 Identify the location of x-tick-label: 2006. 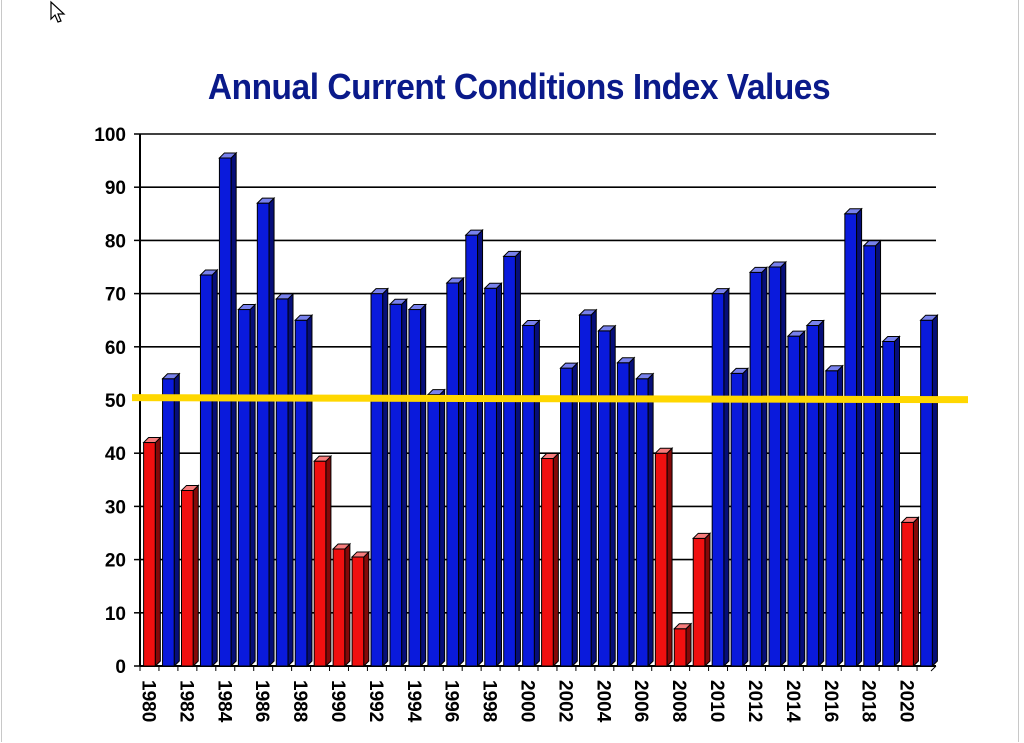
(640, 701).